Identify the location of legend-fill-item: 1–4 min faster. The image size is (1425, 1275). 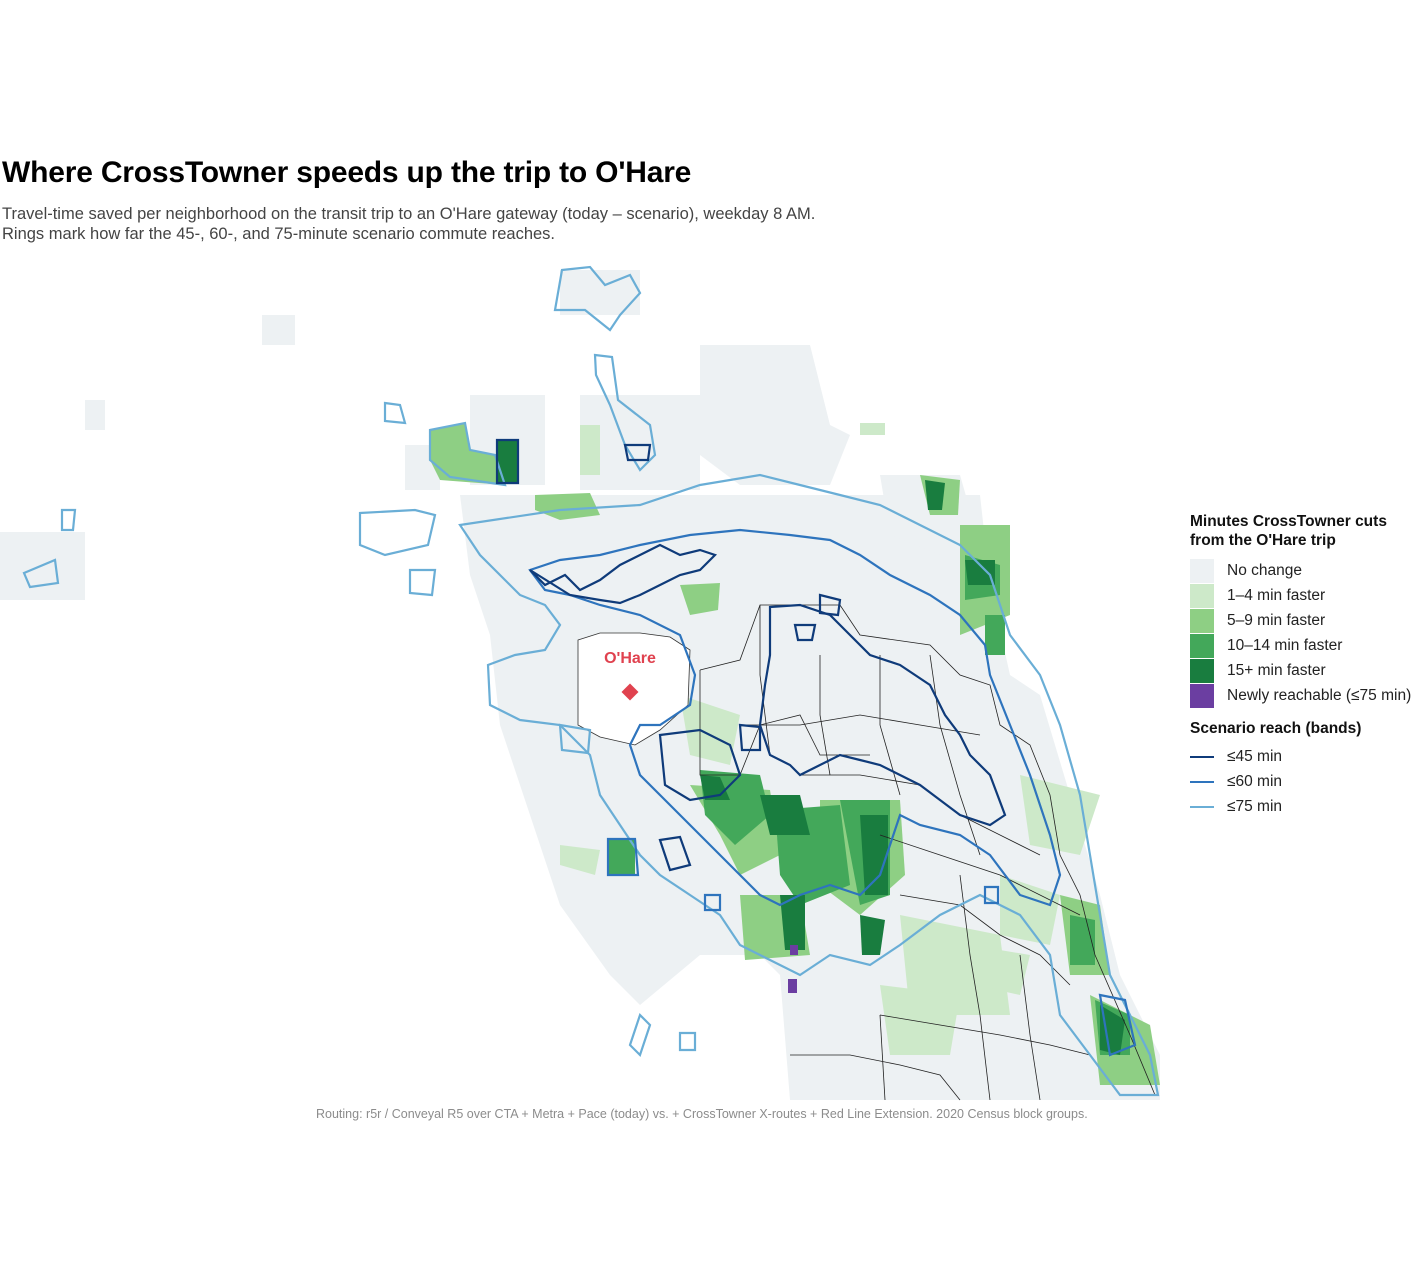
(1307, 595).